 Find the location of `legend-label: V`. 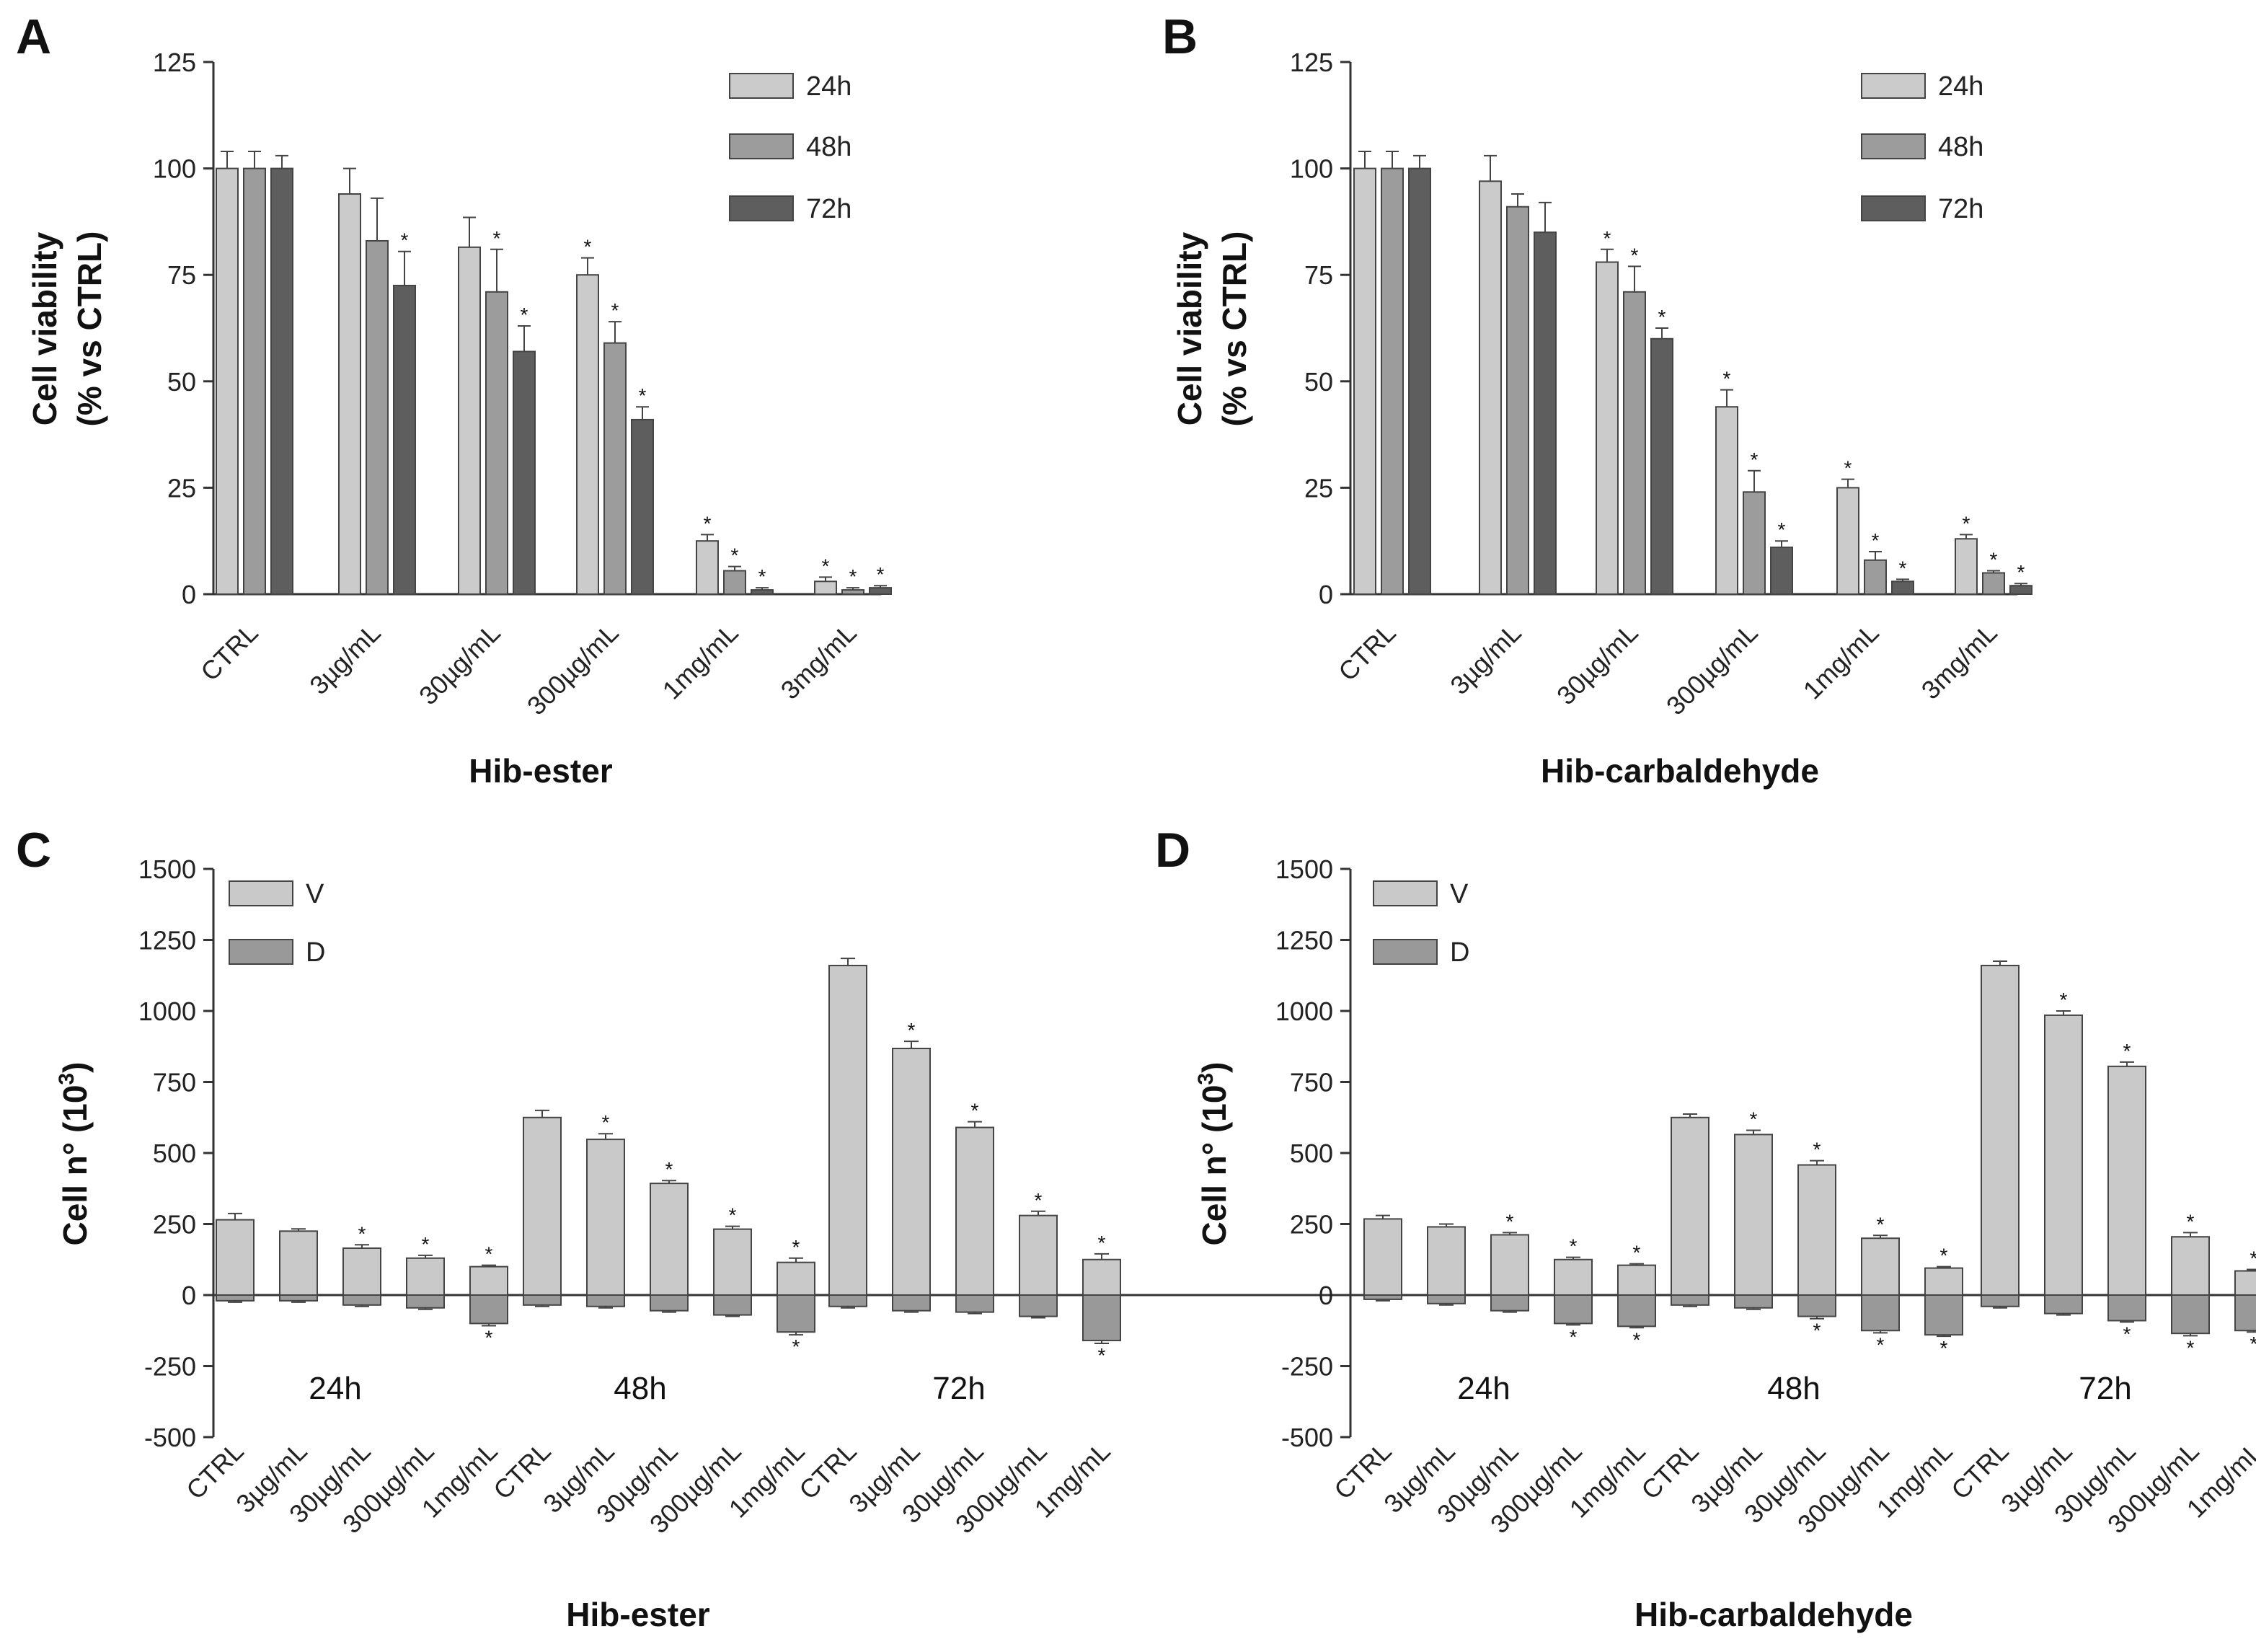

legend-label: V is located at coordinates (1459, 894).